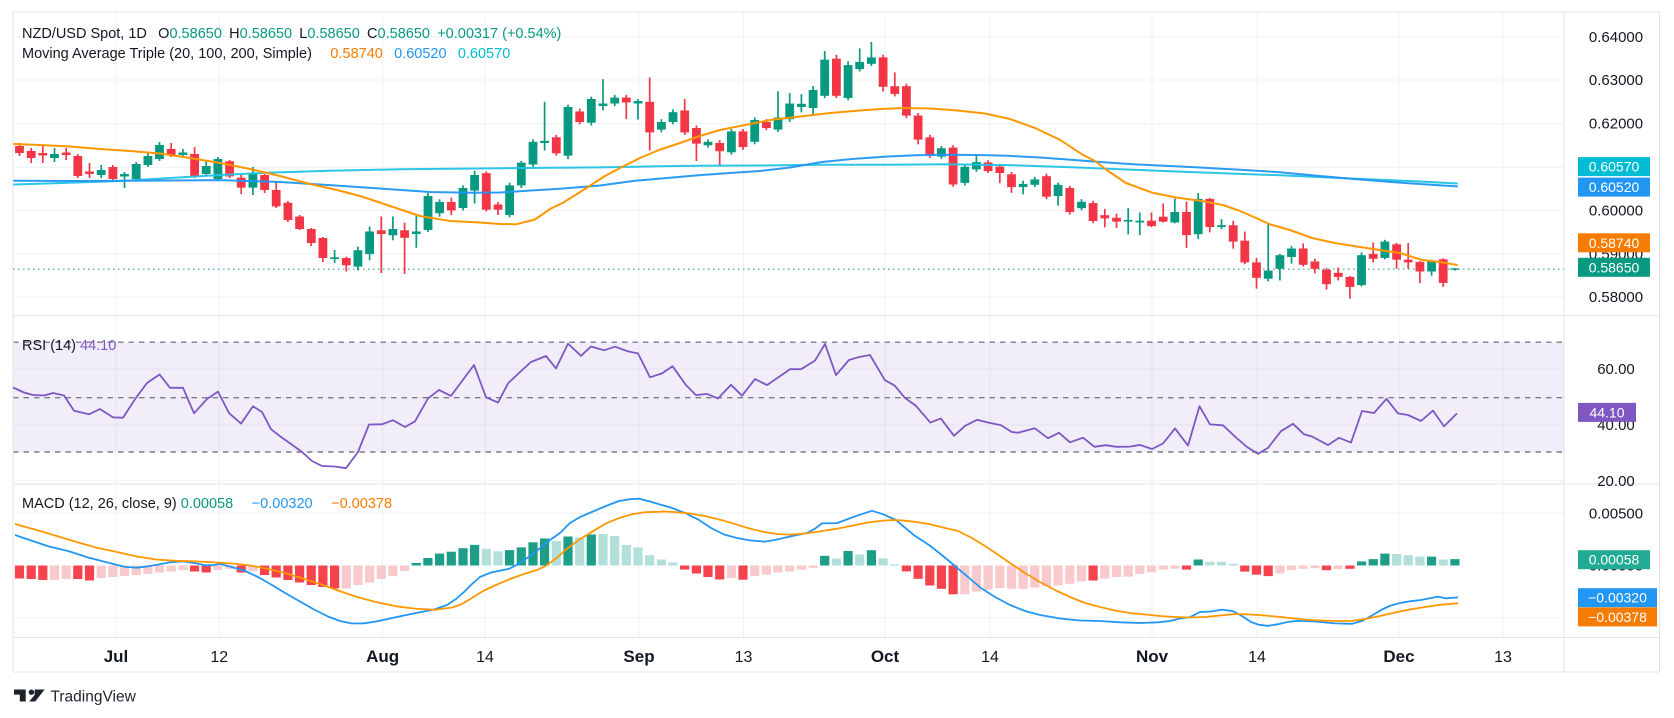 The height and width of the screenshot is (718, 1674). Describe the element at coordinates (1616, 481) in the screenshot. I see `svg-text: 20.00` at that location.